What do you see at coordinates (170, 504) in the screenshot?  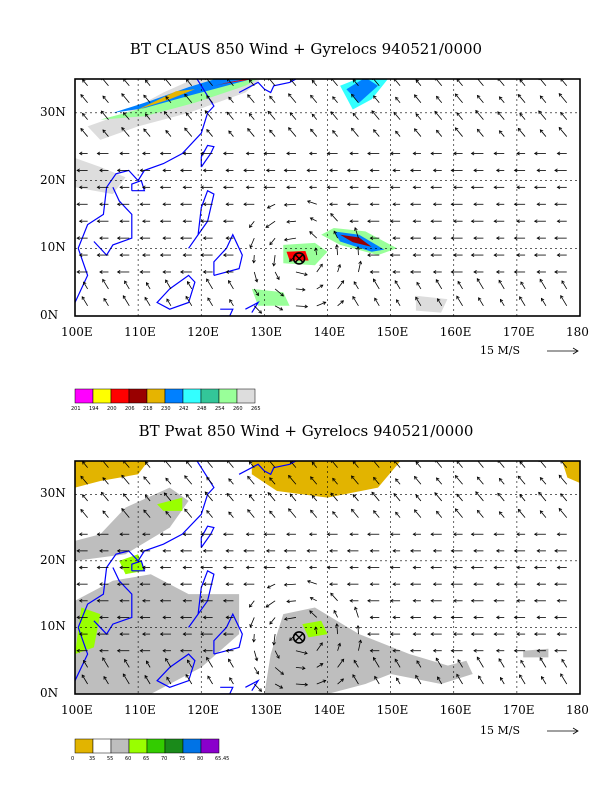 I see `moisture-high` at bounding box center [170, 504].